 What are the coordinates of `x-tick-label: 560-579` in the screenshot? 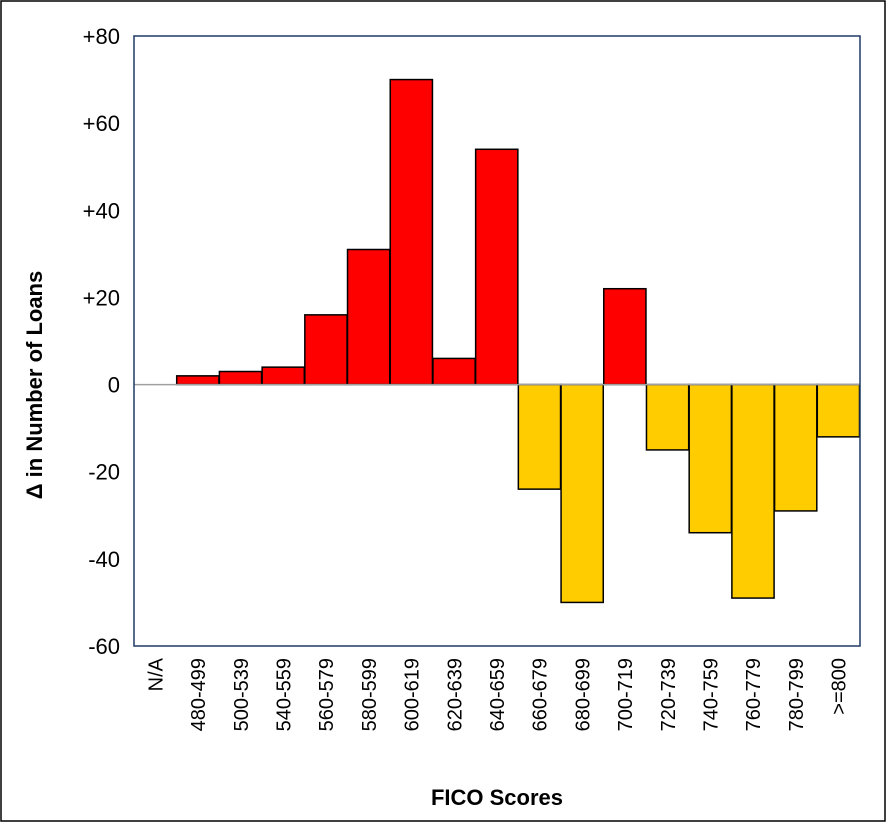 It's located at (327, 694).